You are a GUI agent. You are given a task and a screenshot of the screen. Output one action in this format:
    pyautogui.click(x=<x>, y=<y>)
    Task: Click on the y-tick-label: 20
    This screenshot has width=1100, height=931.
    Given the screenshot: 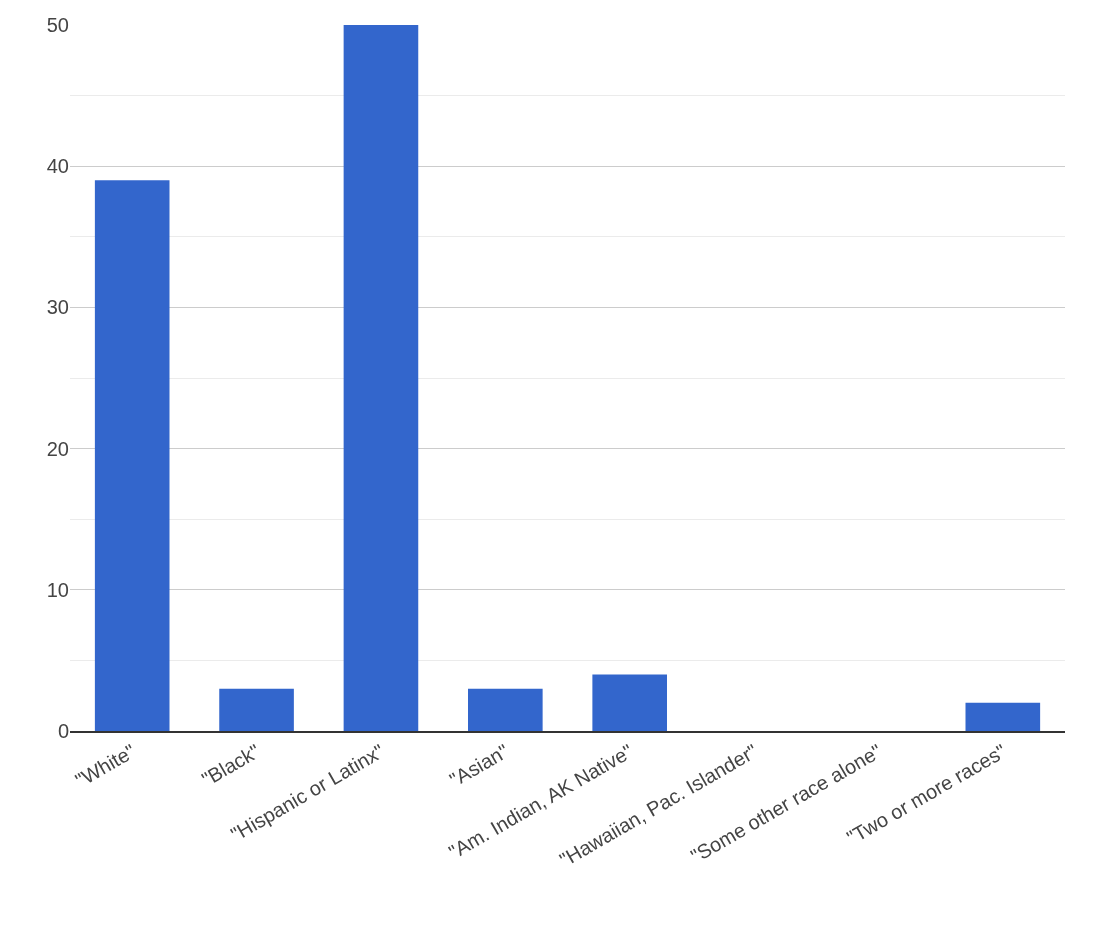 What is the action you would take?
    pyautogui.click(x=57, y=448)
    